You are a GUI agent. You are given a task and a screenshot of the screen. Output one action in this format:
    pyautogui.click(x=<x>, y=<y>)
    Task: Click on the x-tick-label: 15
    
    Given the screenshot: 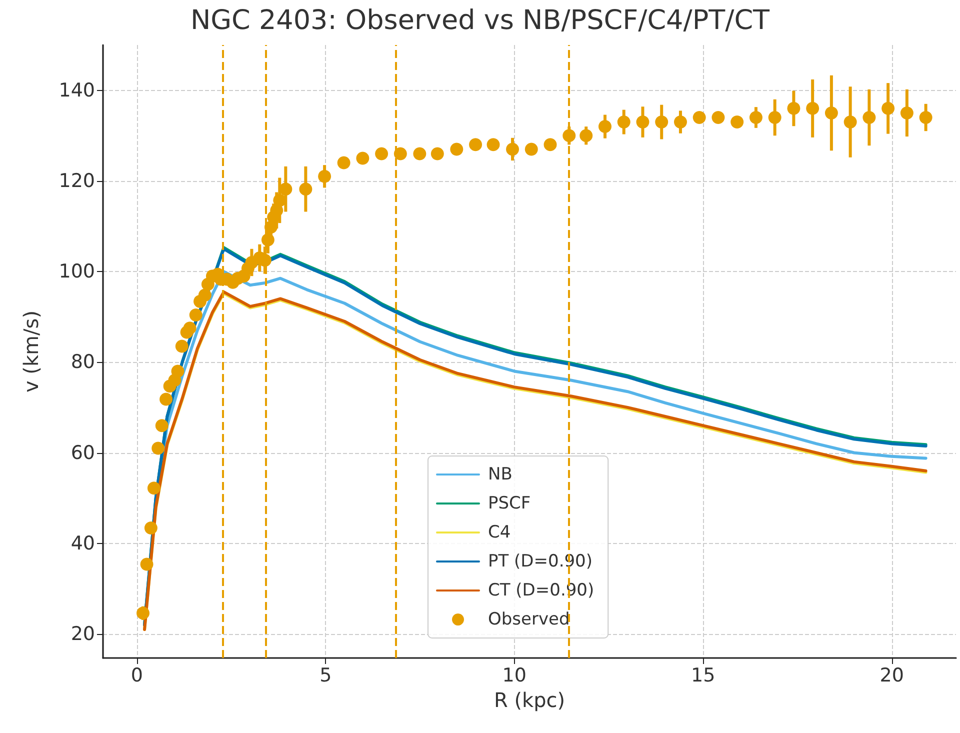 What is the action you would take?
    pyautogui.click(x=703, y=675)
    